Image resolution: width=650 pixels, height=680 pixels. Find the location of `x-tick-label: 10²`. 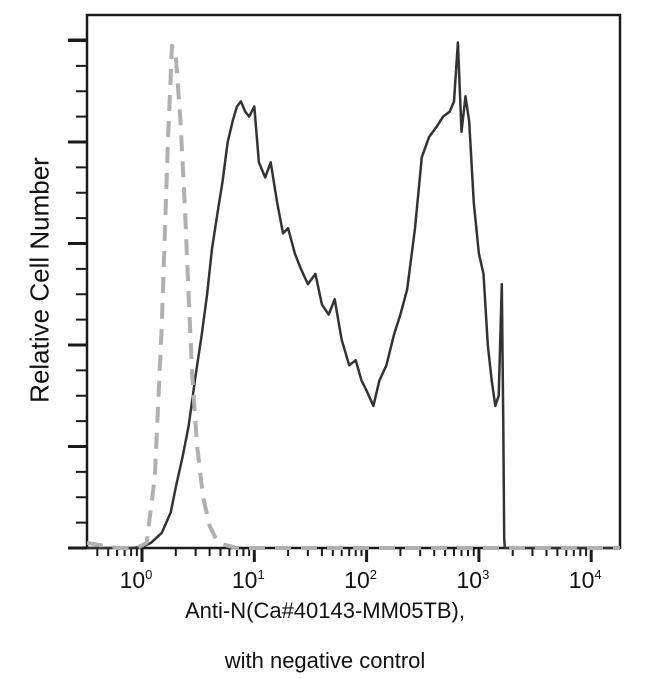

x-tick-label: 10² is located at coordinates (360, 580).